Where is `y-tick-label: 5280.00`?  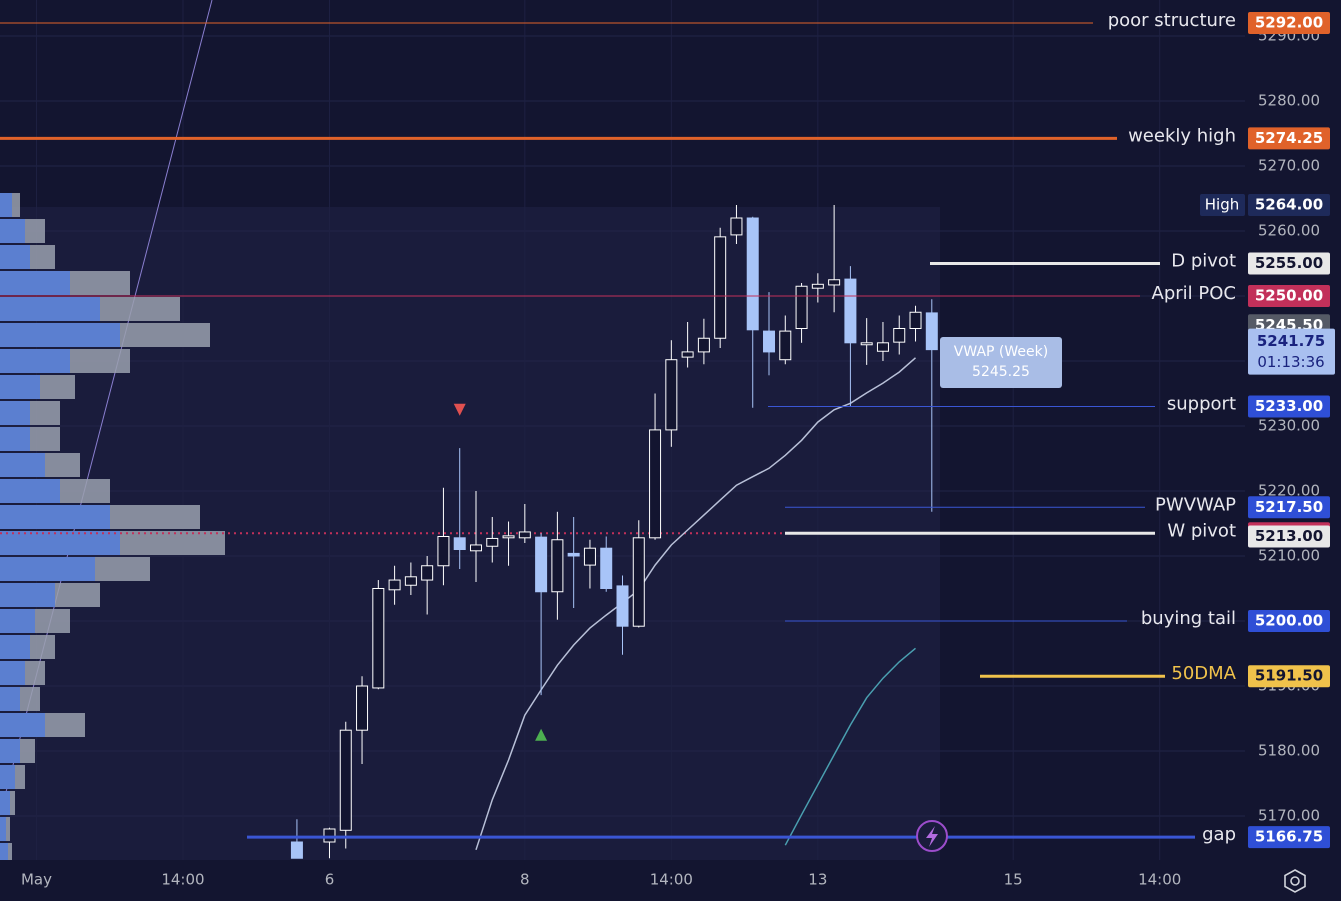 y-tick-label: 5280.00 is located at coordinates (1289, 101).